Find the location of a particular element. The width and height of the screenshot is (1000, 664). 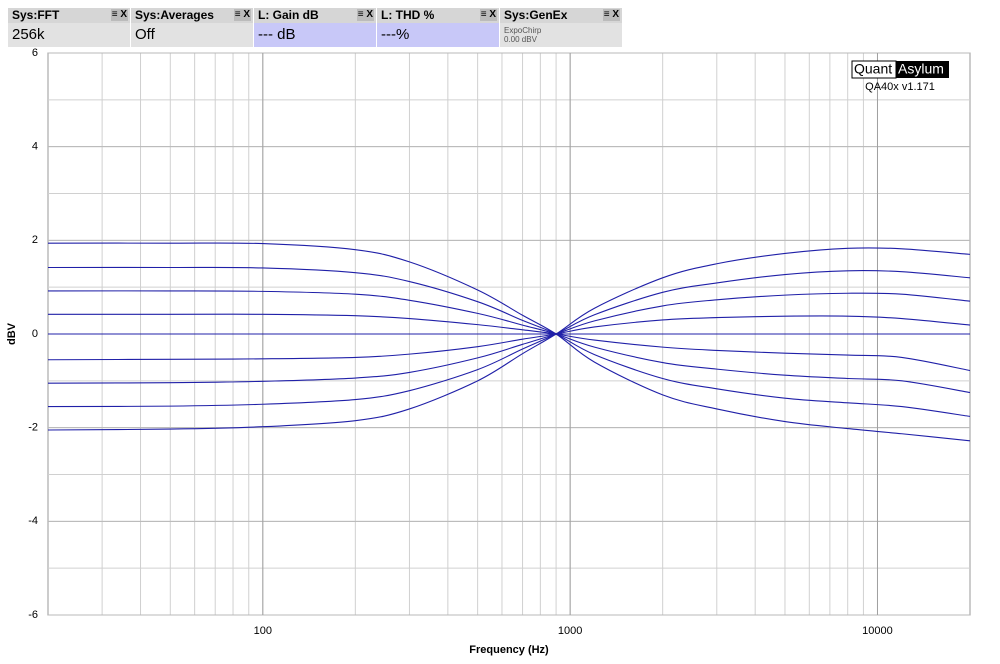

panel-value: ExpoChirp 0.00 dBV is located at coordinates (561, 35).